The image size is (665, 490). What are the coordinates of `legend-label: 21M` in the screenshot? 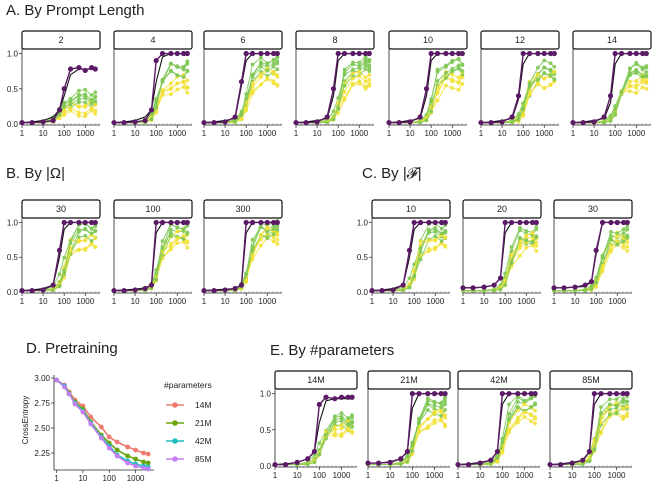 It's located at (203, 423).